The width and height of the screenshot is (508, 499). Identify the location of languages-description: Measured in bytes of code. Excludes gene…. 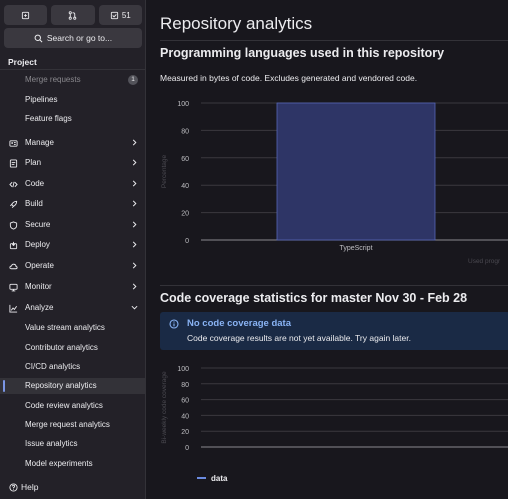
(289, 78).